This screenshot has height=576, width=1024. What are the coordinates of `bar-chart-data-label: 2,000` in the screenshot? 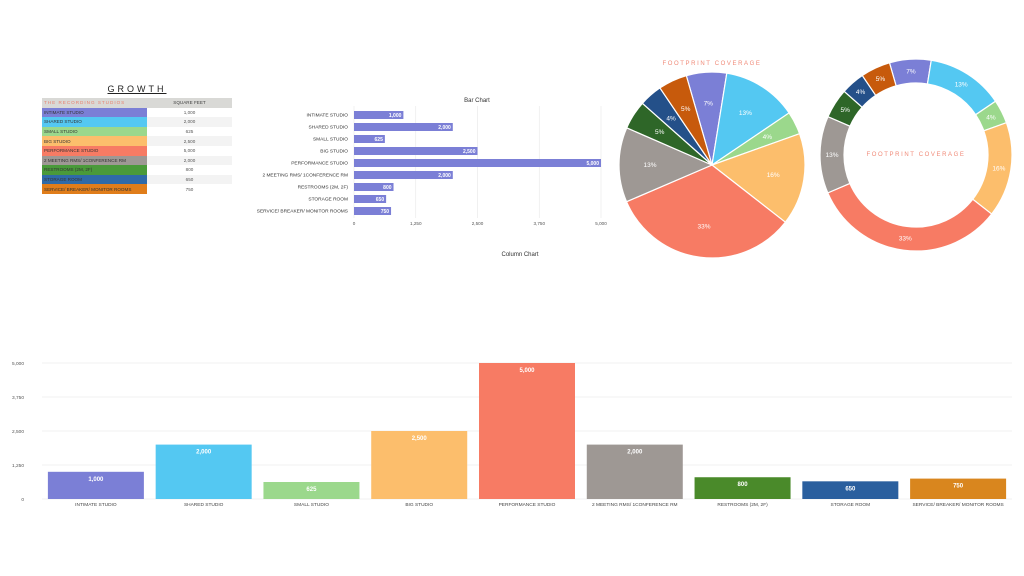 It's located at (444, 176).